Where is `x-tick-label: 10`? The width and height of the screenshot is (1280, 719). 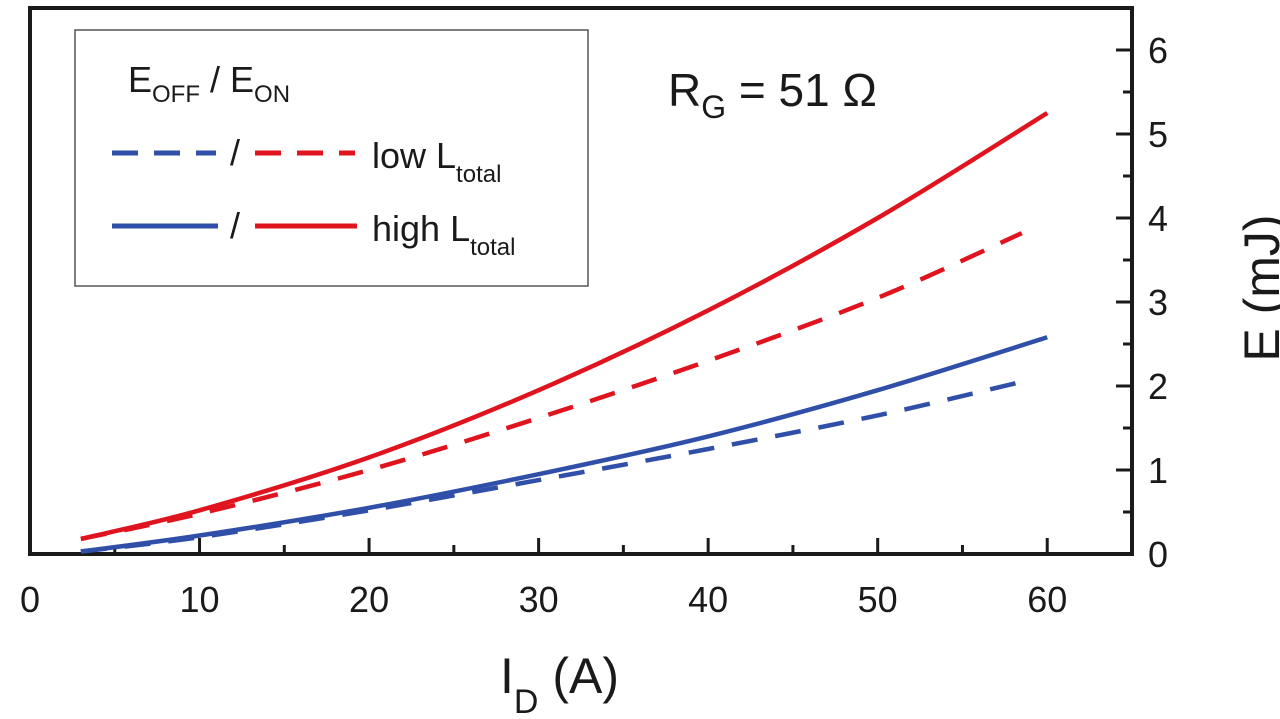
x-tick-label: 10 is located at coordinates (200, 599).